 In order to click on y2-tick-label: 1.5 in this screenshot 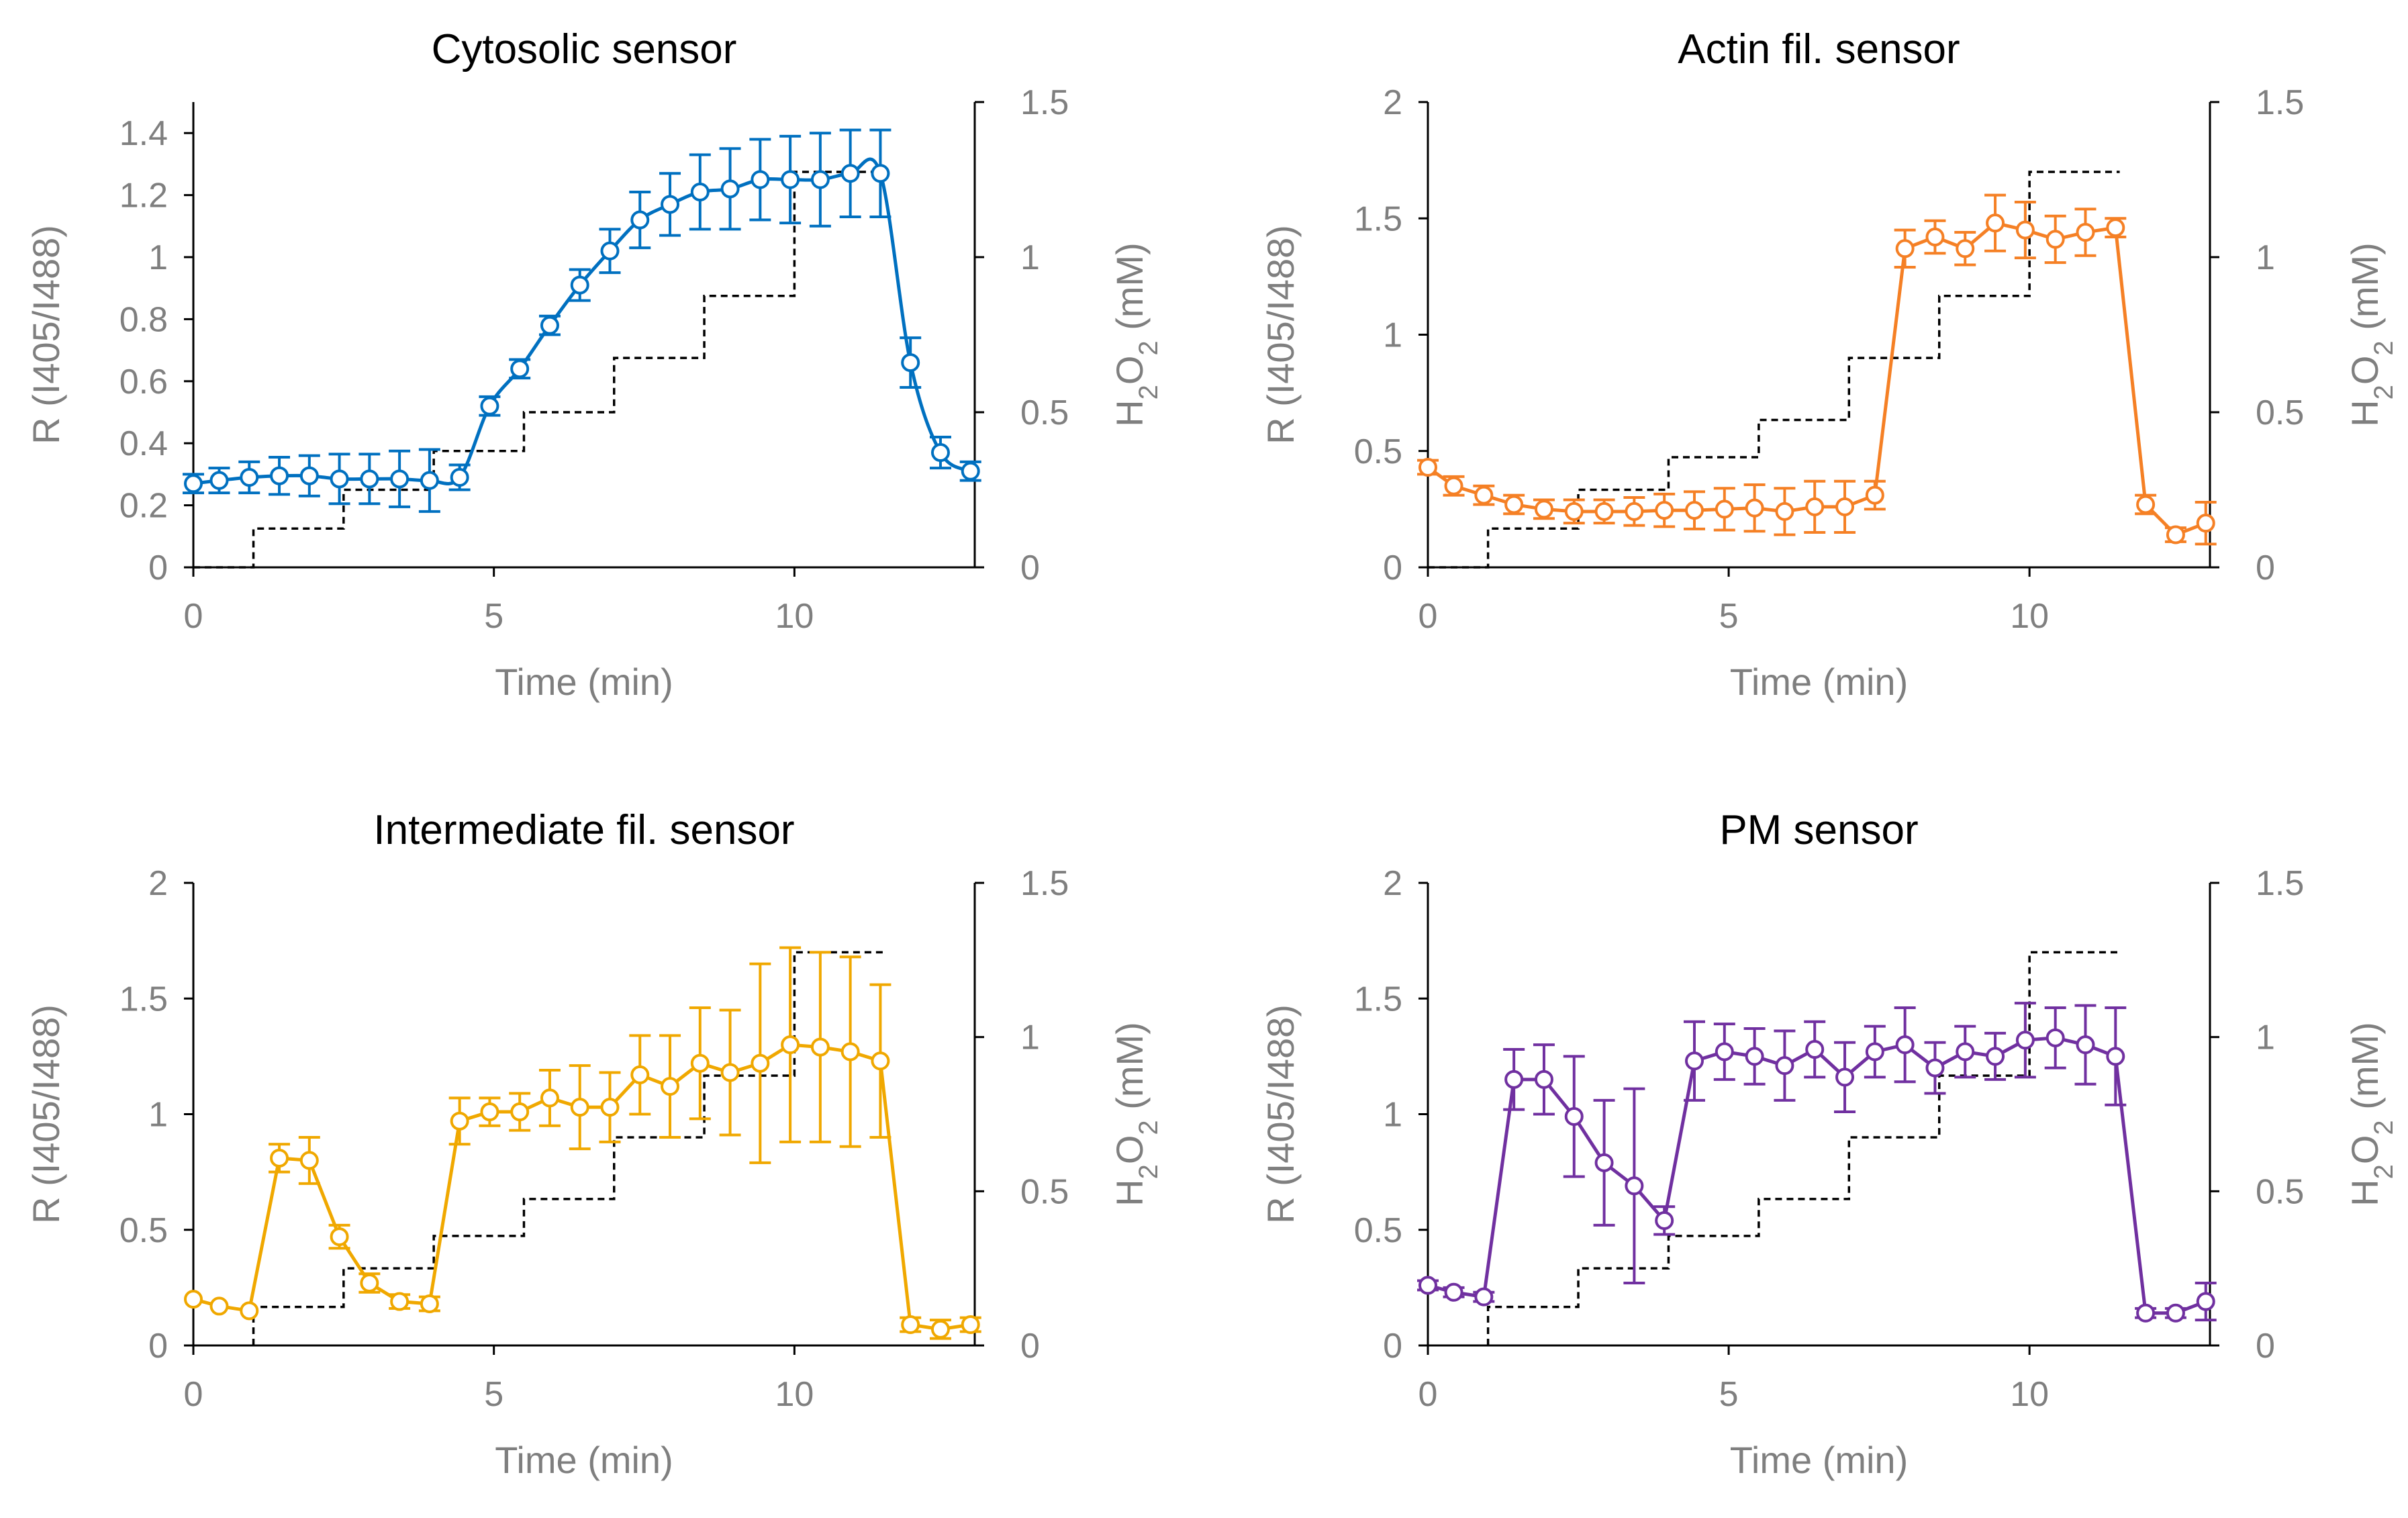, I will do `click(1044, 883)`.